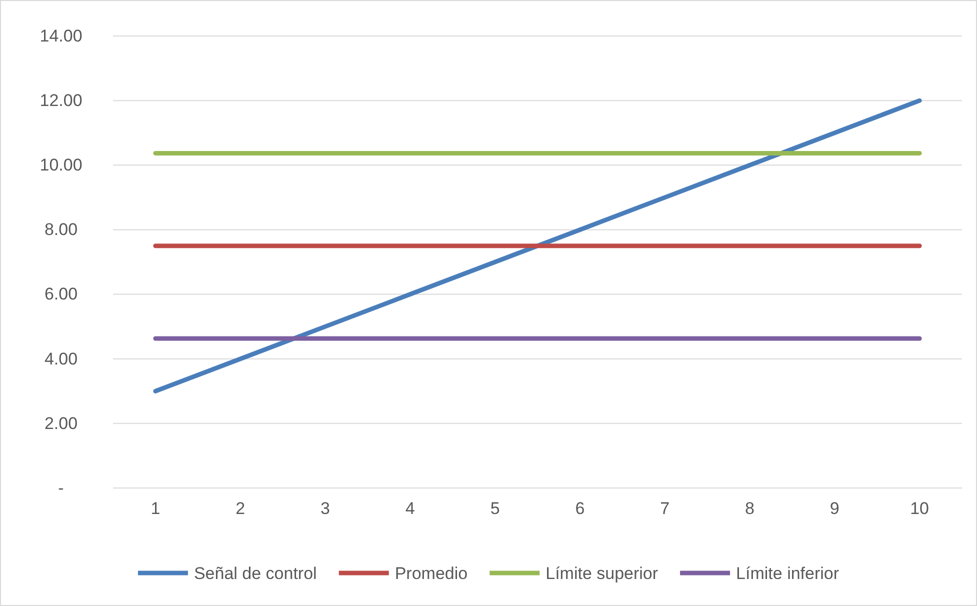  Describe the element at coordinates (788, 573) in the screenshot. I see `legend-label: Límite inferior` at that location.